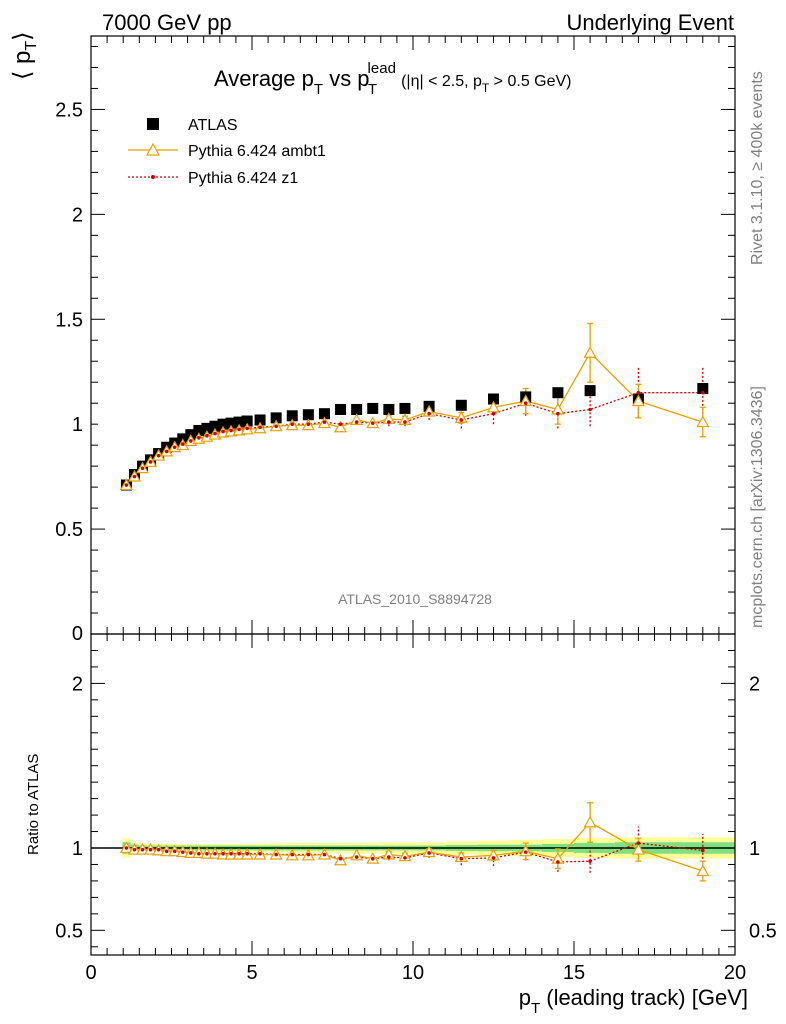 The width and height of the screenshot is (786, 1024). Describe the element at coordinates (90, 973) in the screenshot. I see `x-tick-label: 0` at that location.